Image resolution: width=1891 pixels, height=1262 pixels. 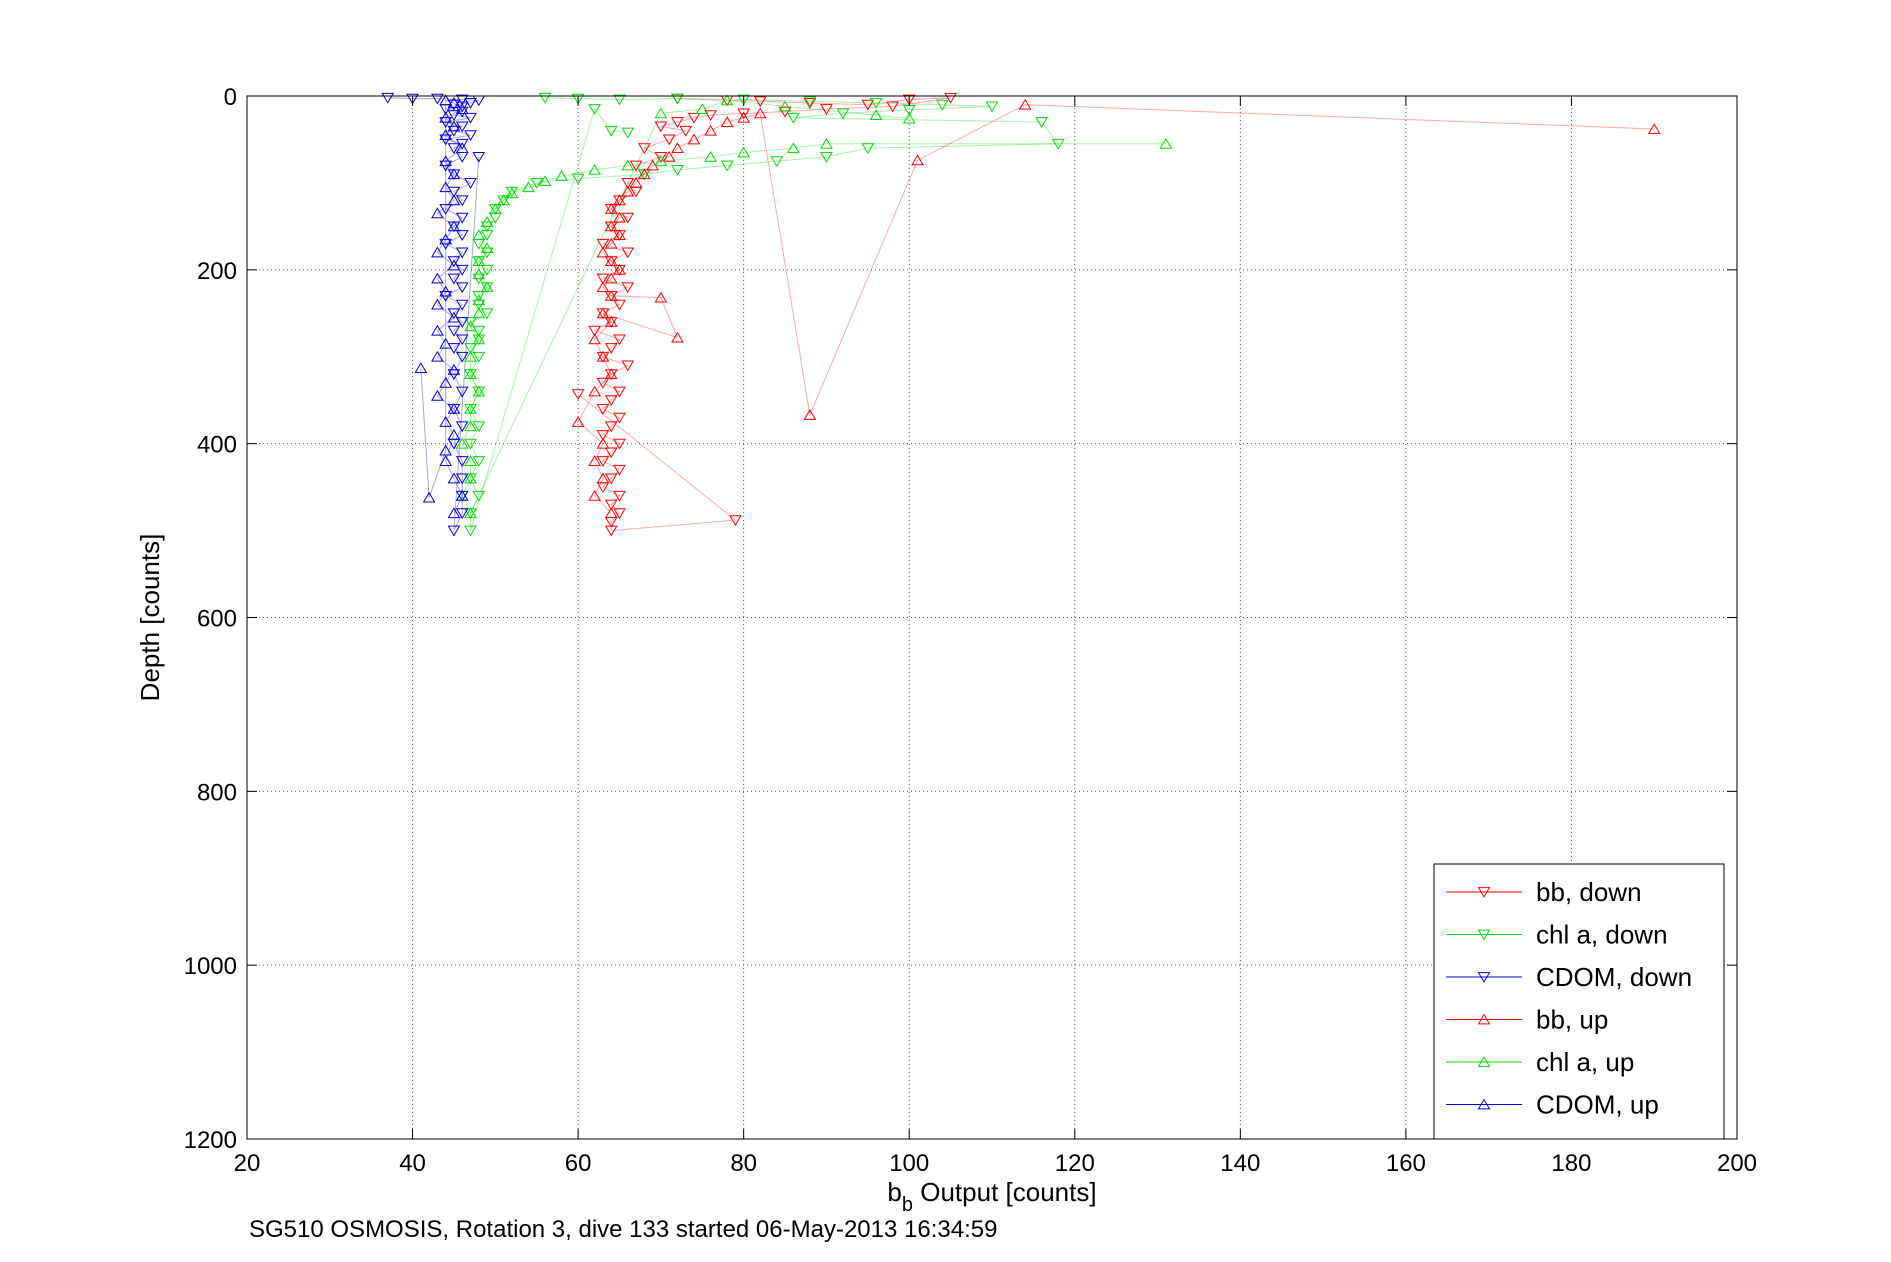 What do you see at coordinates (217, 271) in the screenshot?
I see `y-tick-label: 200` at bounding box center [217, 271].